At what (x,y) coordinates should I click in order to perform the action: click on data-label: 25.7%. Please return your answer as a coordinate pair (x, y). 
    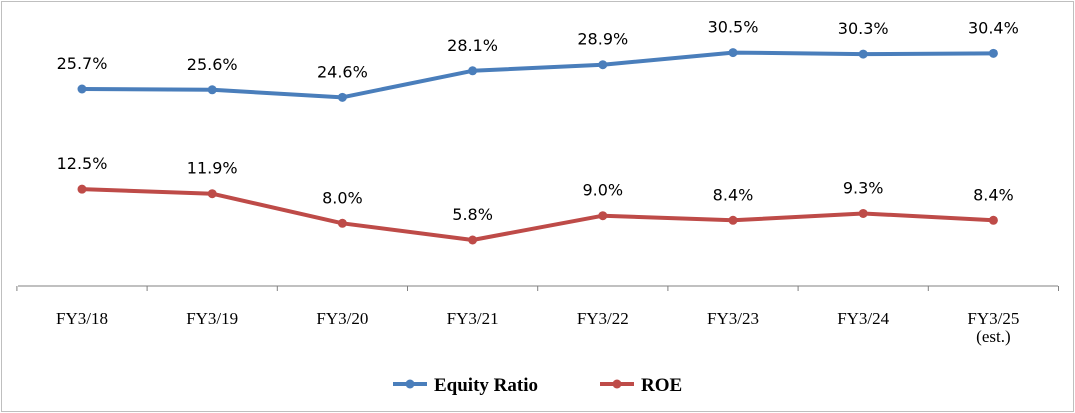
    Looking at the image, I should click on (82, 63).